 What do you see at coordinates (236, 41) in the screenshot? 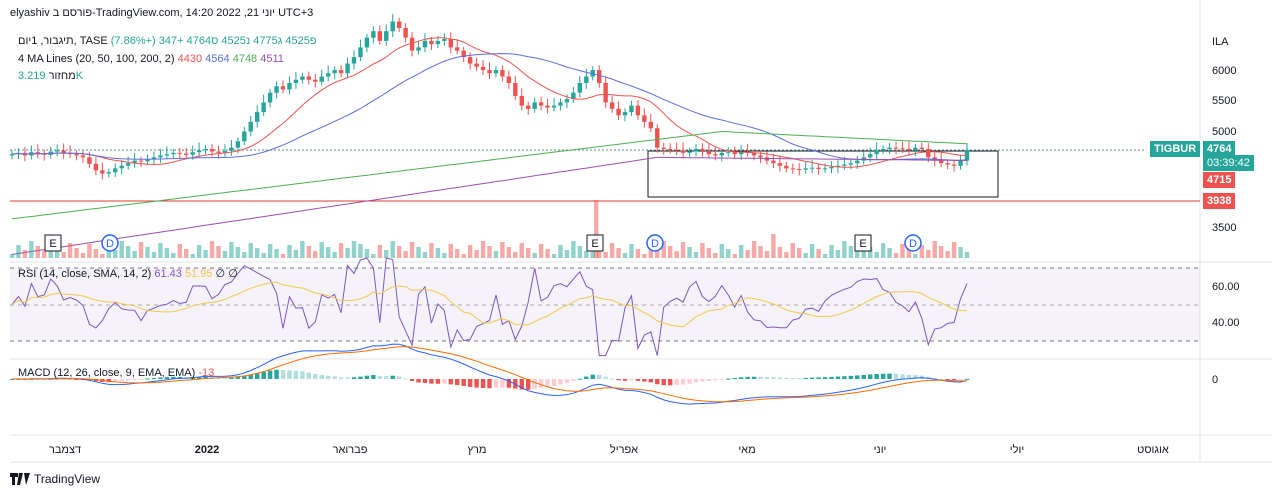
I see `ohlc-low: נ4525` at bounding box center [236, 41].